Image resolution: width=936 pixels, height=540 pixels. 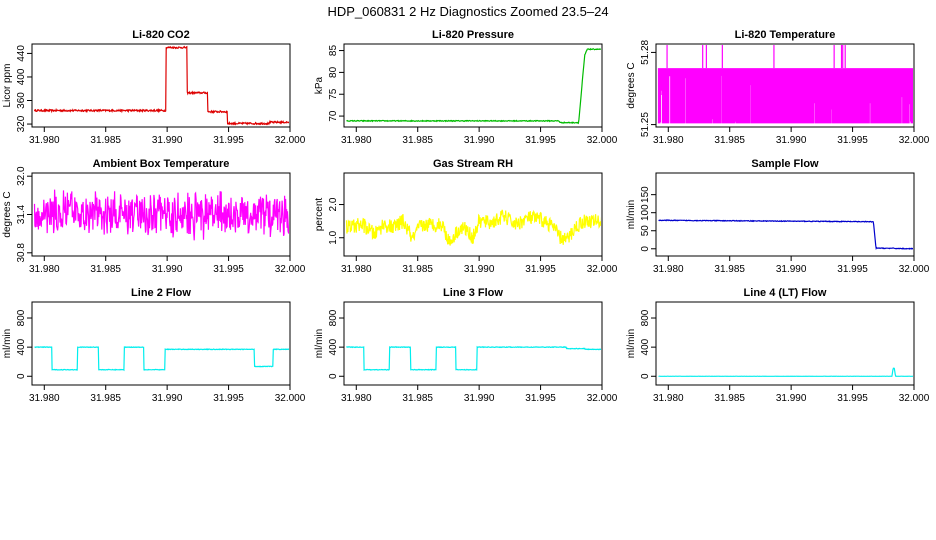 I want to click on y-tick-label: 1.0, so click(x=333, y=237).